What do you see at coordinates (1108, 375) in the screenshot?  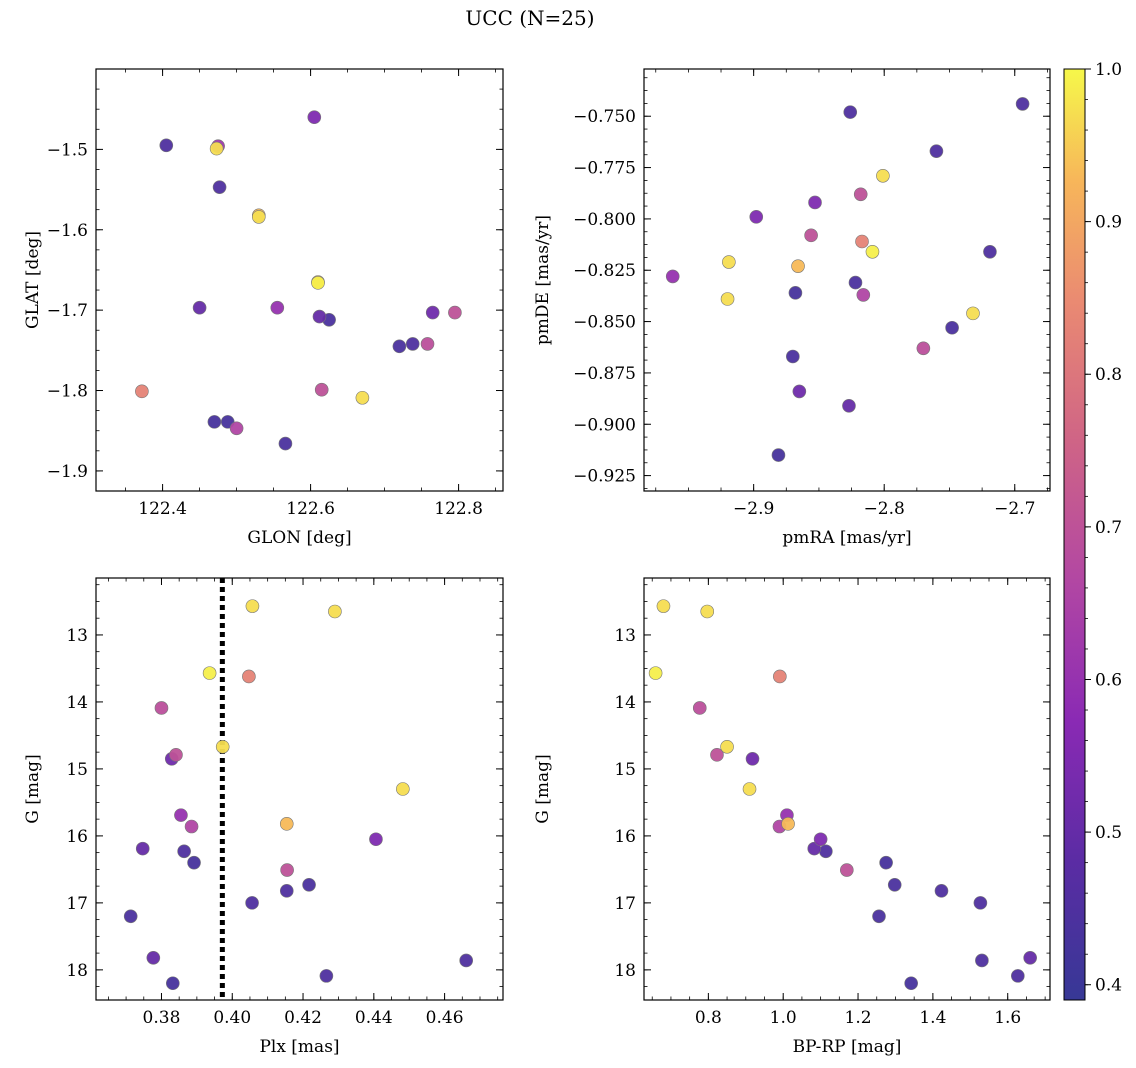 I see `colorbar-tick-label: 0.8` at bounding box center [1108, 375].